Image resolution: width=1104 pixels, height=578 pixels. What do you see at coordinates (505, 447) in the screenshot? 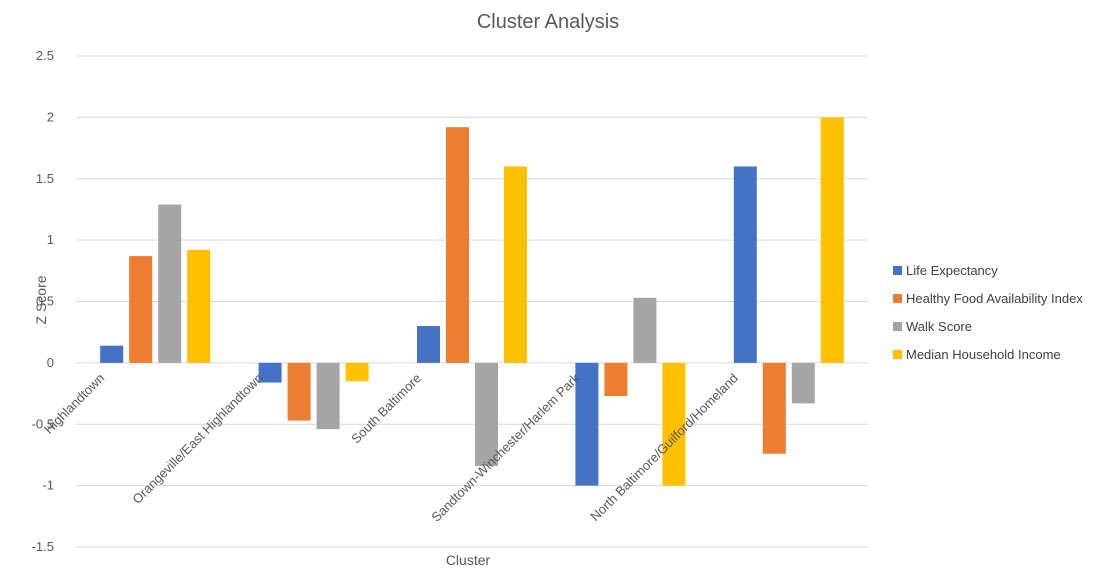
I see `x-category-label: Sandtown-Winchester/Harlem Park` at bounding box center [505, 447].